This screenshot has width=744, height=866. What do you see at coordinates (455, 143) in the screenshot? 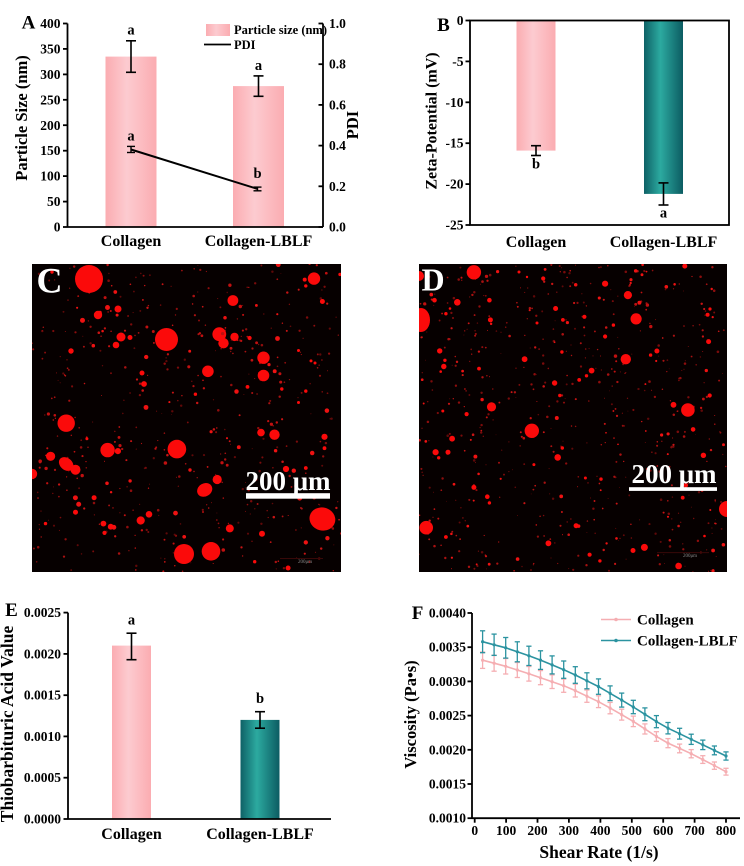
I see `svg-text: -15` at bounding box center [455, 143].